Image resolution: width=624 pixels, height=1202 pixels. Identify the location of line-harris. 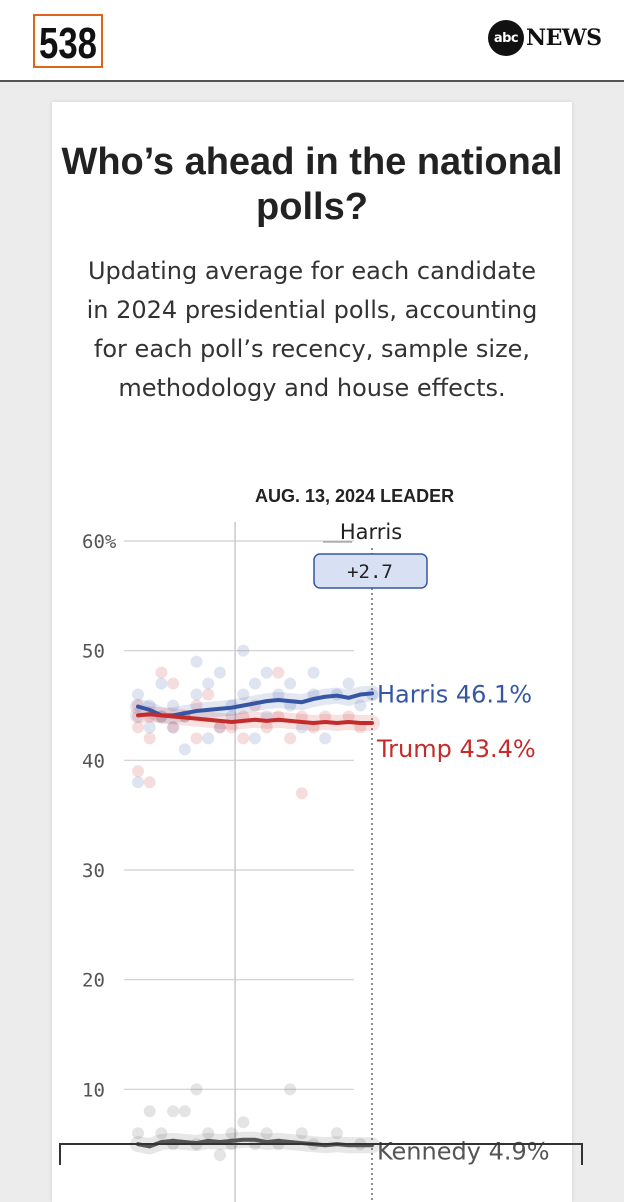
(255, 704).